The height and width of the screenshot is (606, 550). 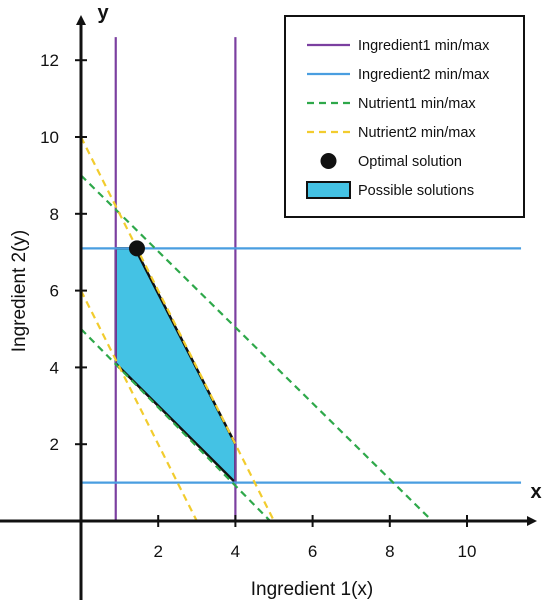 I want to click on optimal-solution-legend-label: Optimal solution, so click(x=410, y=162).